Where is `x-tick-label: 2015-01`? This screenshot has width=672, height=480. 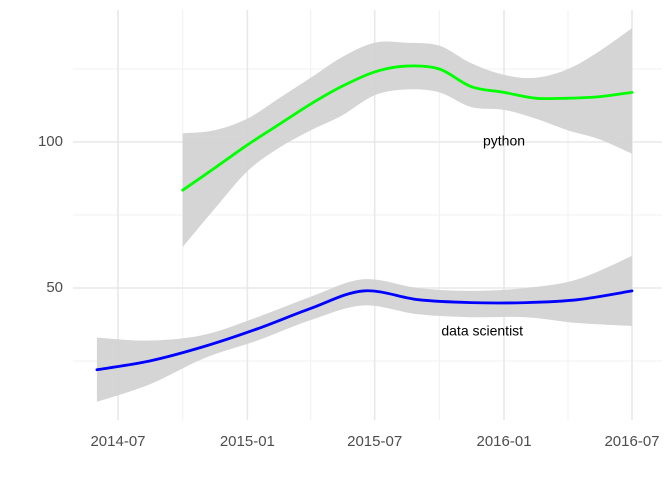 x-tick-label: 2015-01 is located at coordinates (247, 441).